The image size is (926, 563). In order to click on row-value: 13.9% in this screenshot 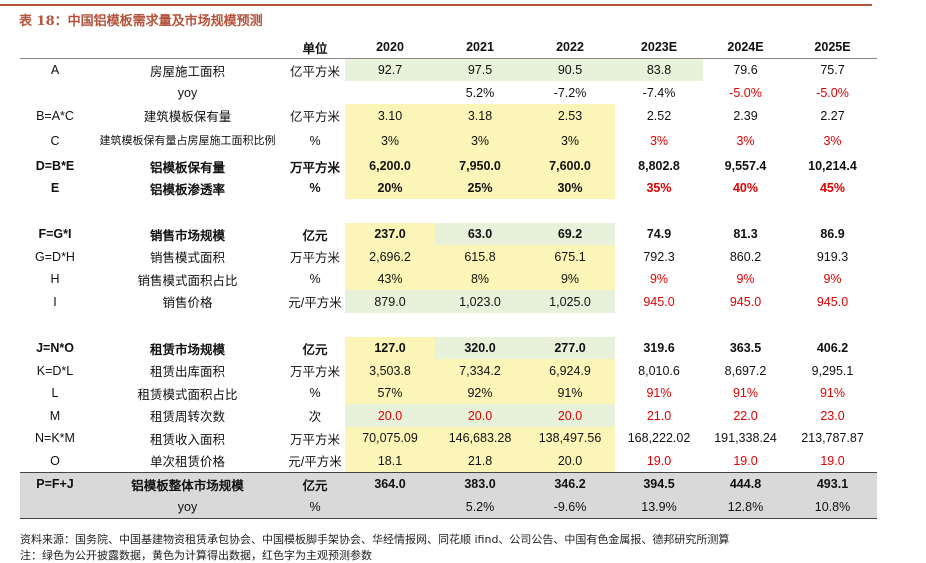, I will do `click(659, 507)`.